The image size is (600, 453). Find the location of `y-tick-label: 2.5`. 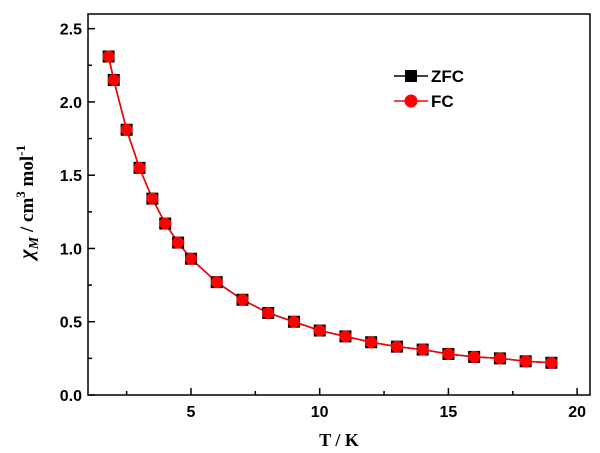

y-tick-label: 2.5 is located at coordinates (71, 30).